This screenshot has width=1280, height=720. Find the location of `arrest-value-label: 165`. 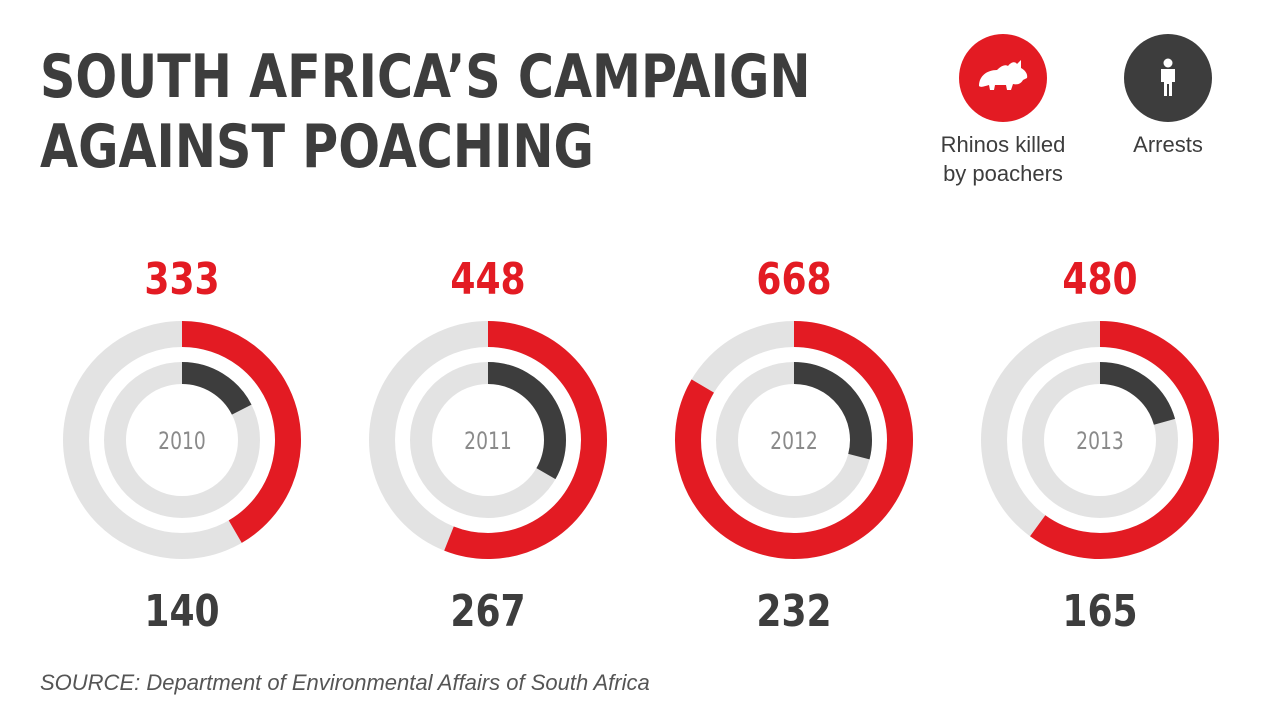

arrest-value-label: 165 is located at coordinates (1099, 612).